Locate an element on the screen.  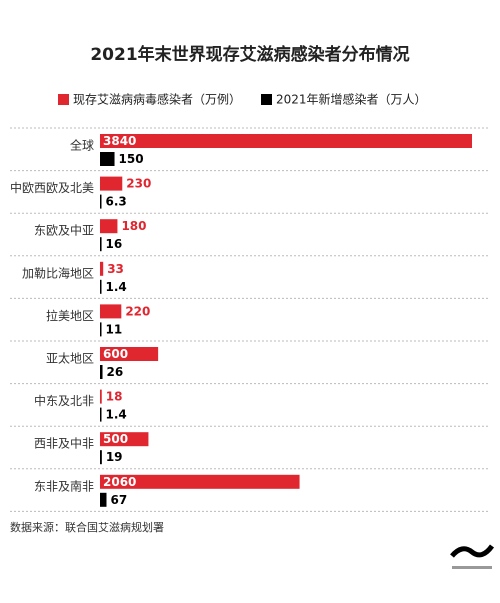
value-label: 11 is located at coordinates (114, 329).